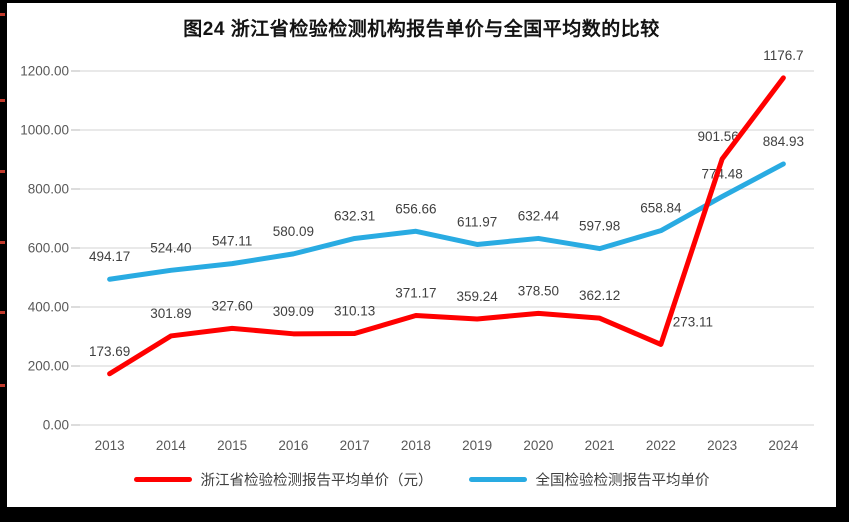  Describe the element at coordinates (110, 445) in the screenshot. I see `x-axis-label: 2013` at that location.